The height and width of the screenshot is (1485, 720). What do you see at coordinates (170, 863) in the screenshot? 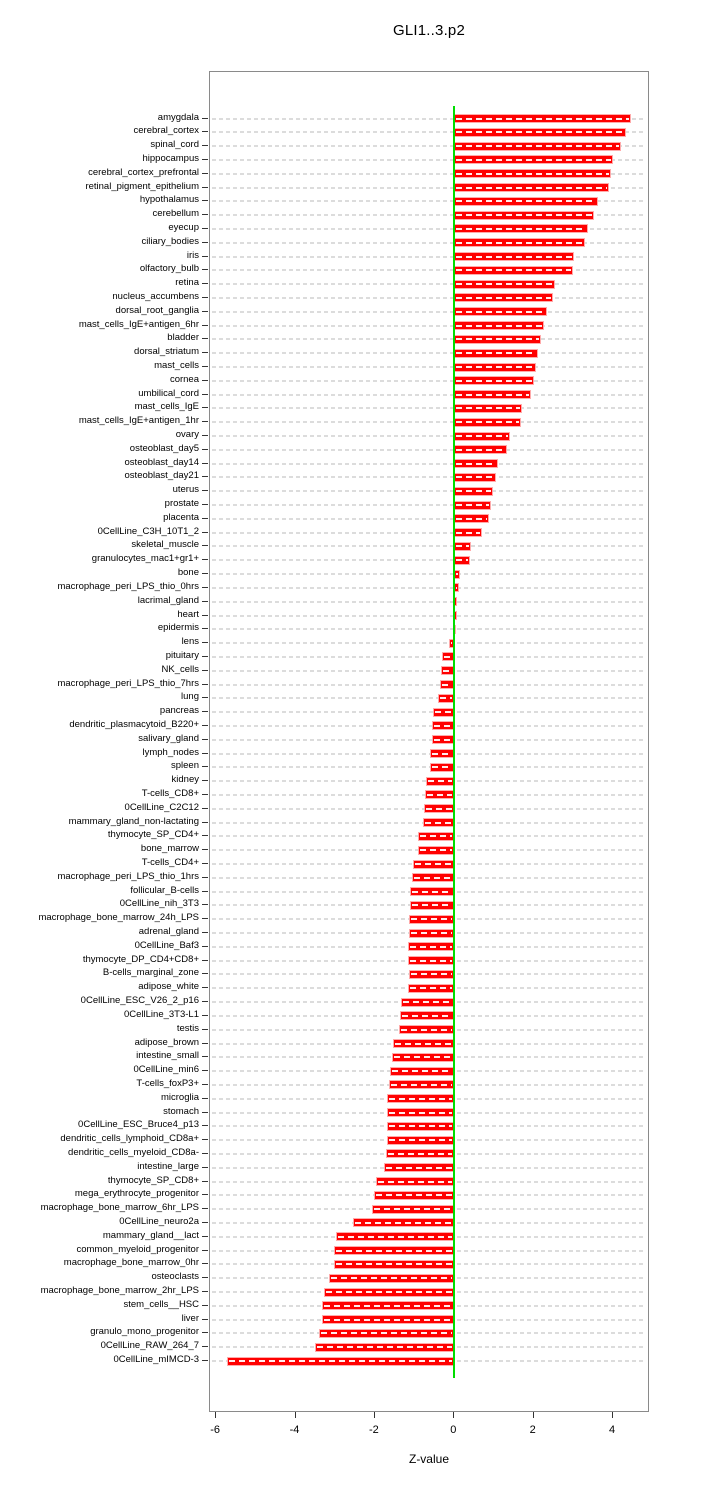
I see `category-label: T-cells_CD4+` at bounding box center [170, 863].